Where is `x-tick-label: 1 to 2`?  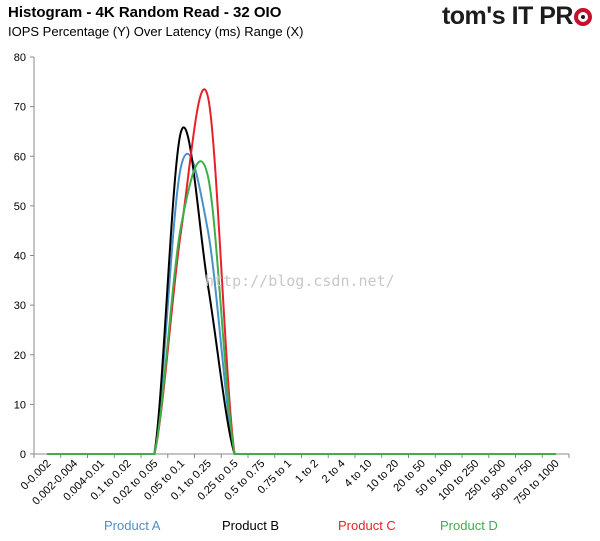 x-tick-label: 1 to 2 is located at coordinates (307, 472).